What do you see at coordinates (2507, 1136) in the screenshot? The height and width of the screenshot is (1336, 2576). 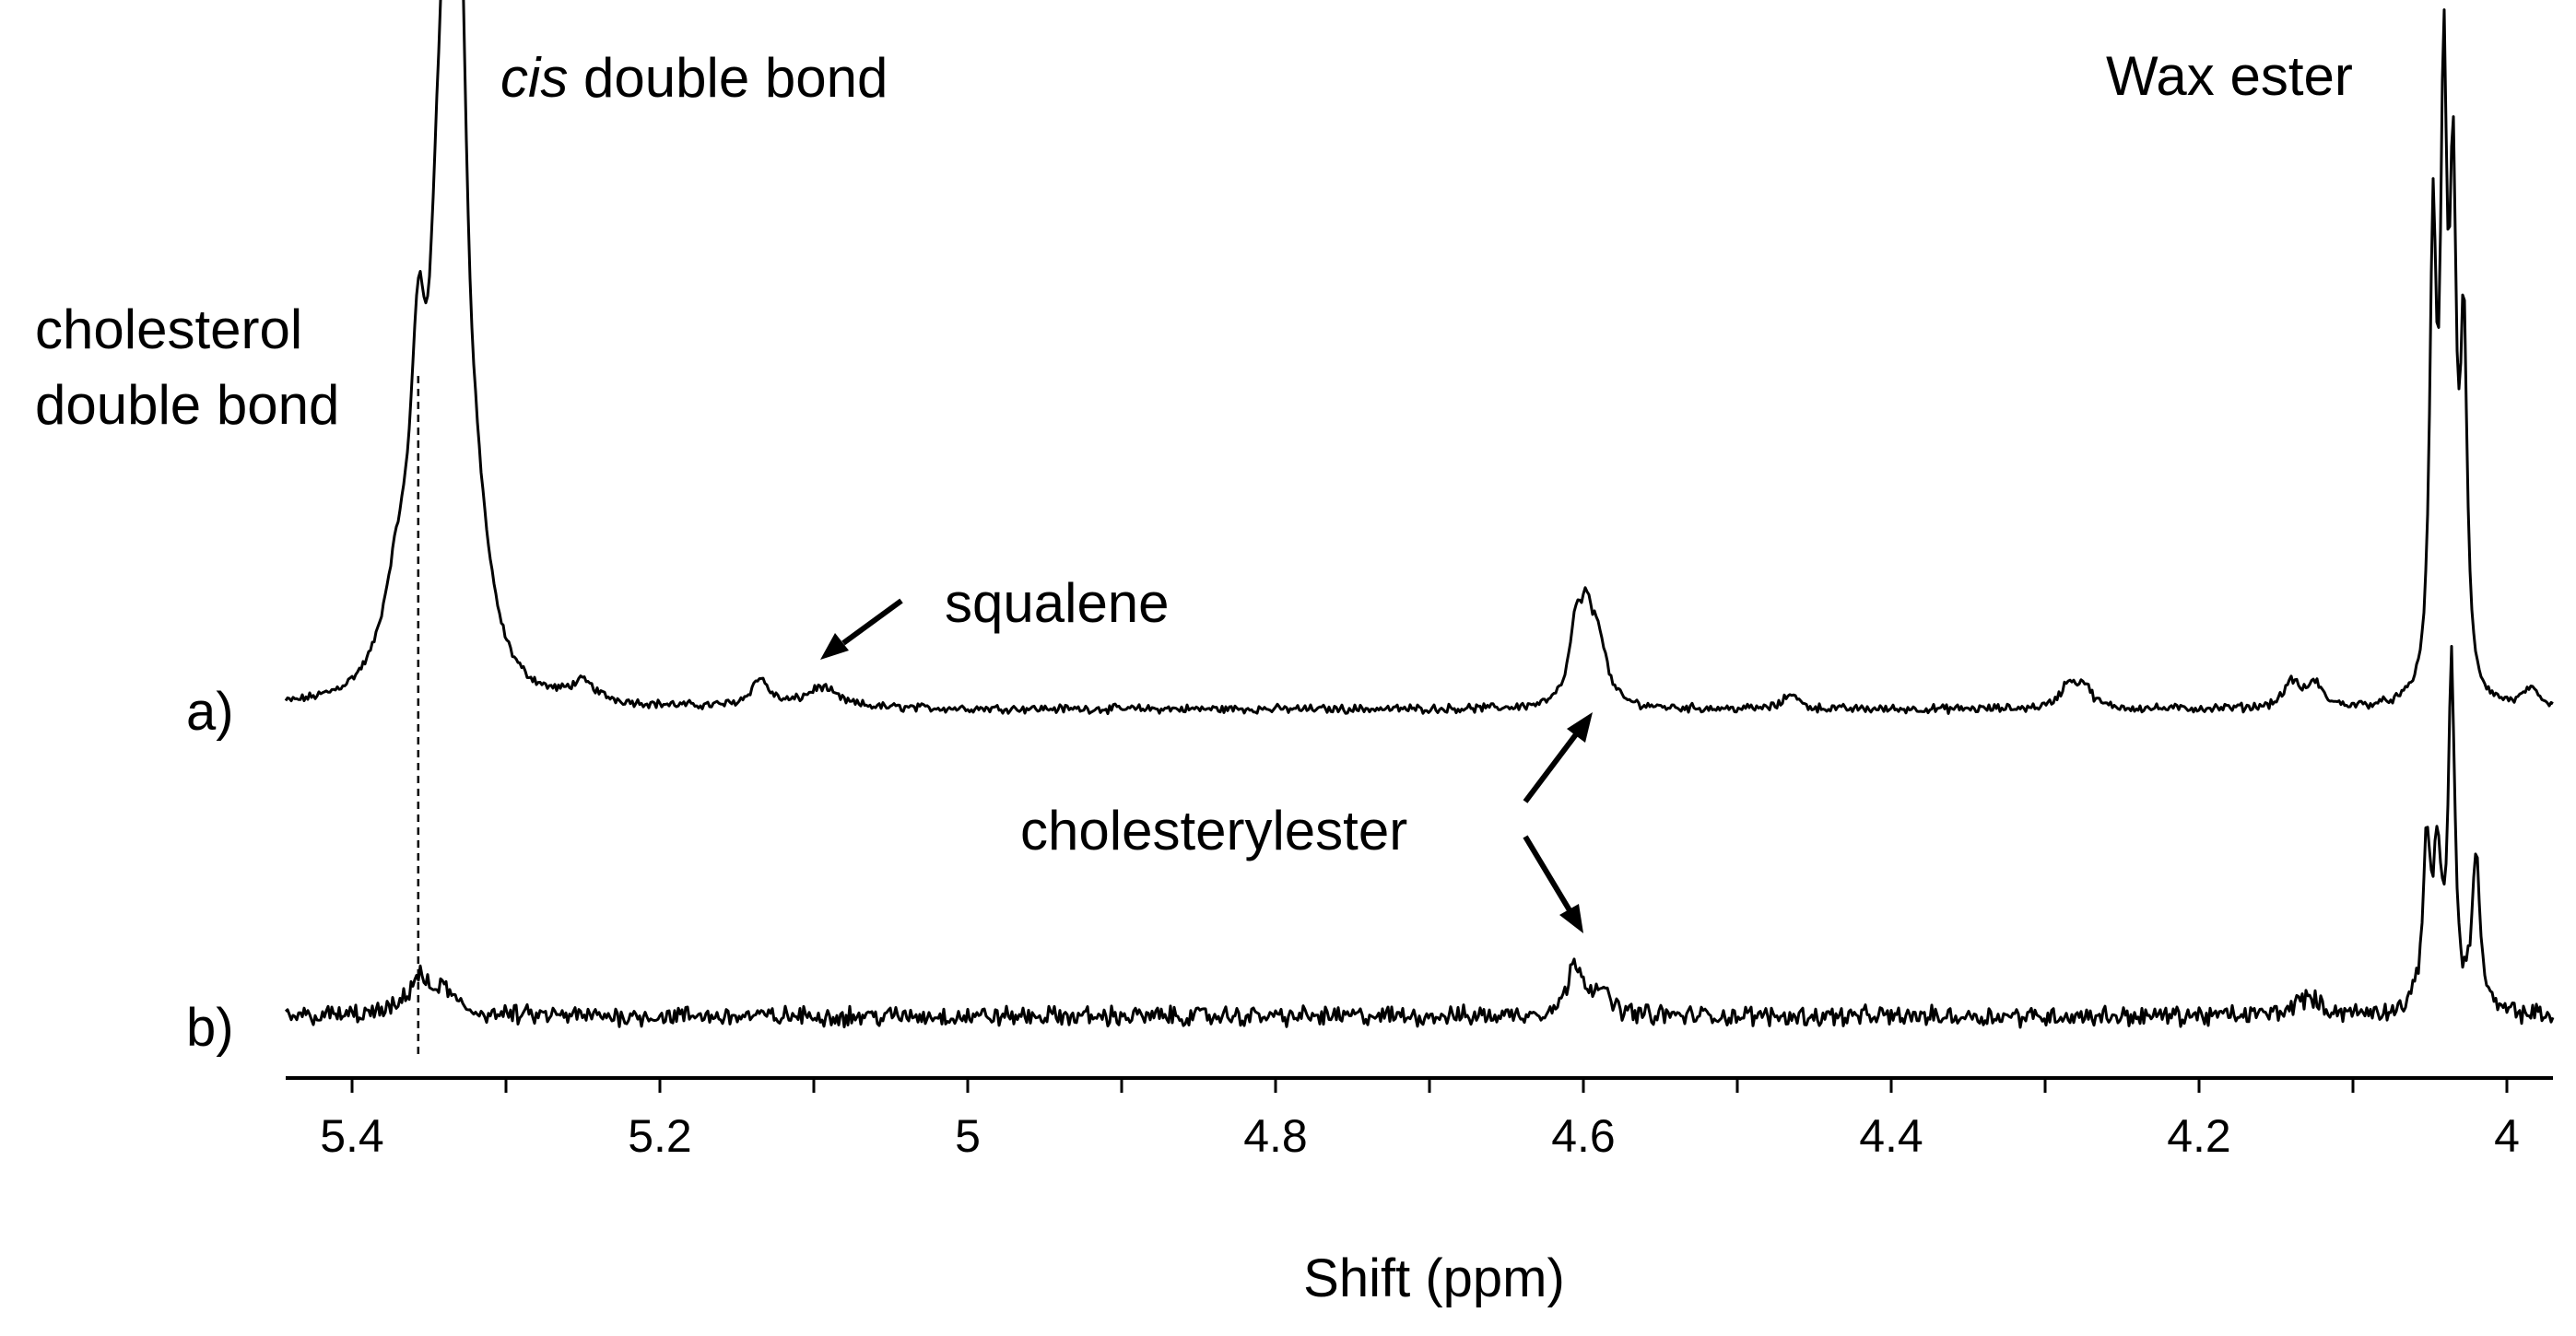 I see `x-tick-label: 4` at bounding box center [2507, 1136].